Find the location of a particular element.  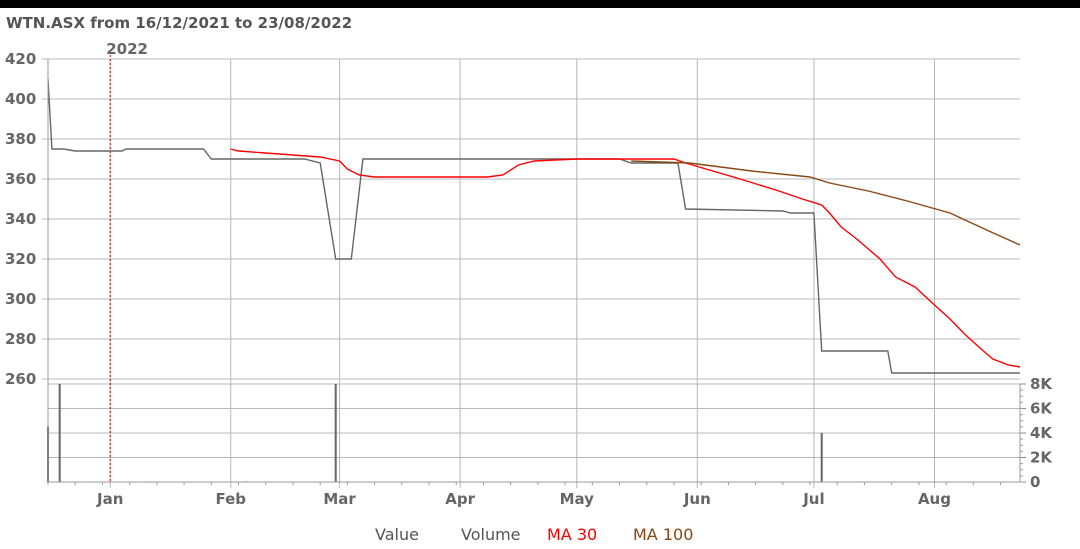

price-tick-label: 260 is located at coordinates (20, 379).